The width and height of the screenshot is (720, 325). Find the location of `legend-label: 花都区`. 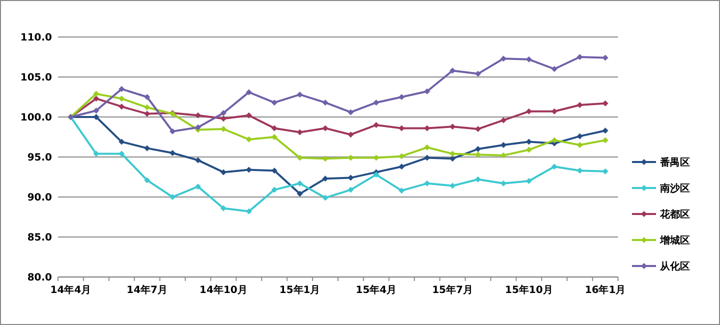

legend-label: 花都区 is located at coordinates (674, 214).